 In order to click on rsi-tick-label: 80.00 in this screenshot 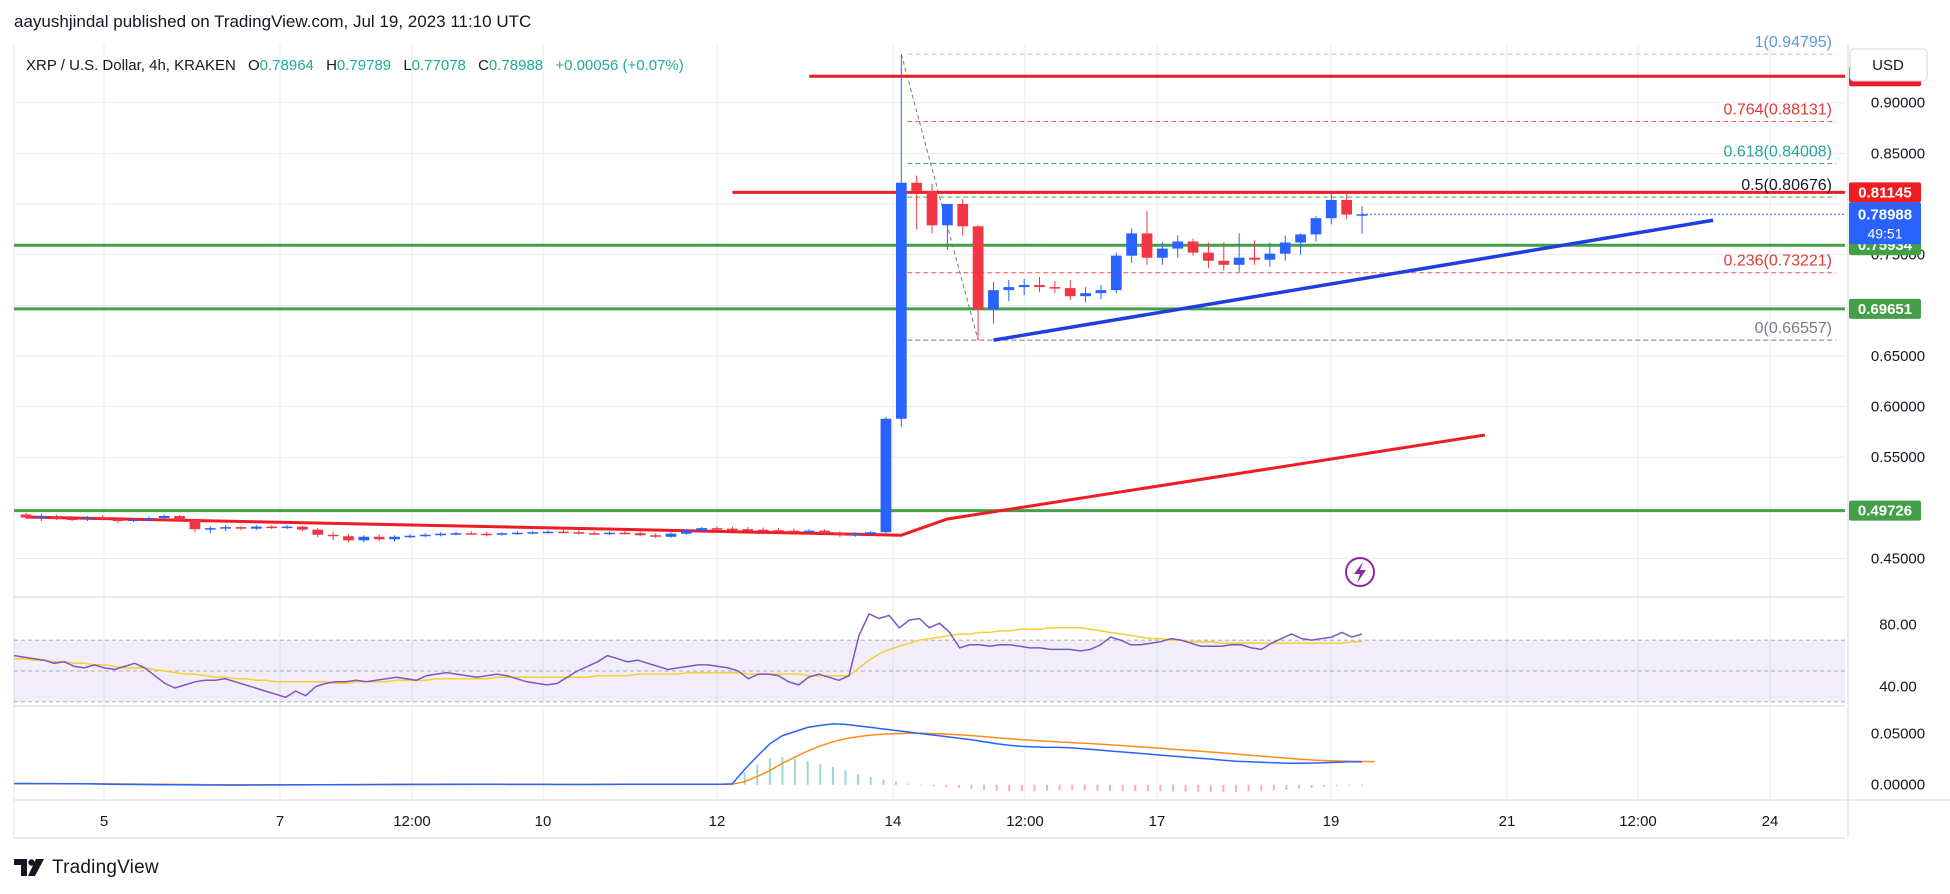, I will do `click(1898, 625)`.